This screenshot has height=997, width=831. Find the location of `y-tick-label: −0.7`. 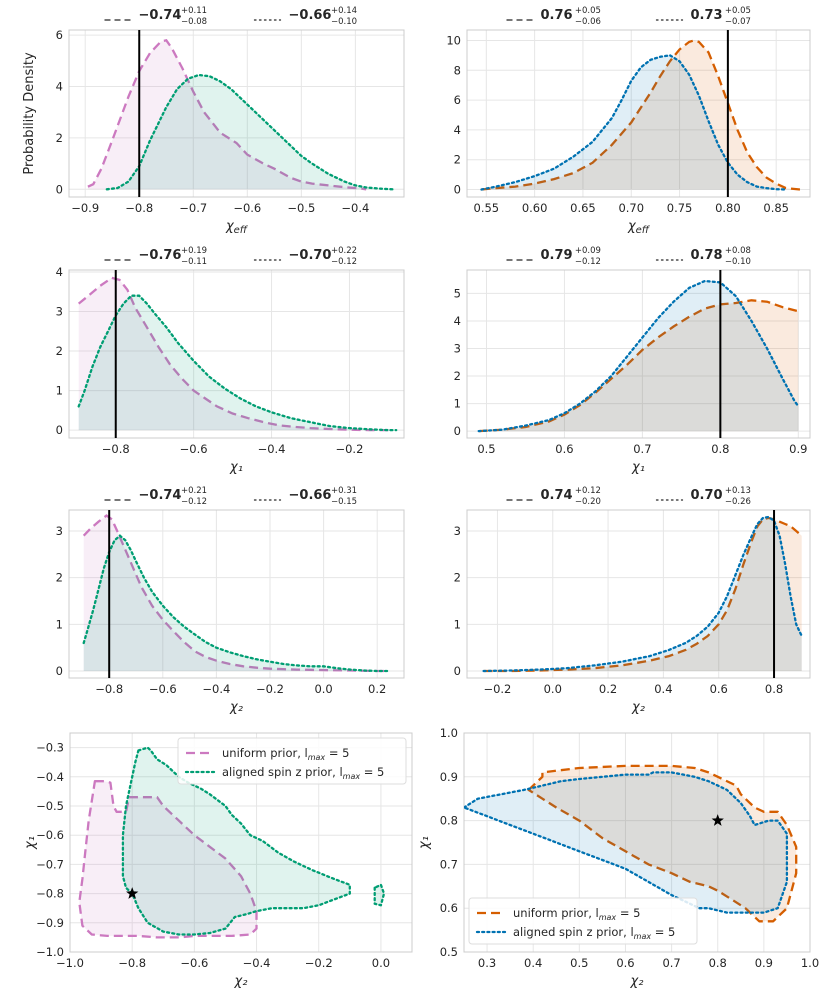

y-tick-label: −0.7 is located at coordinates (50, 864).